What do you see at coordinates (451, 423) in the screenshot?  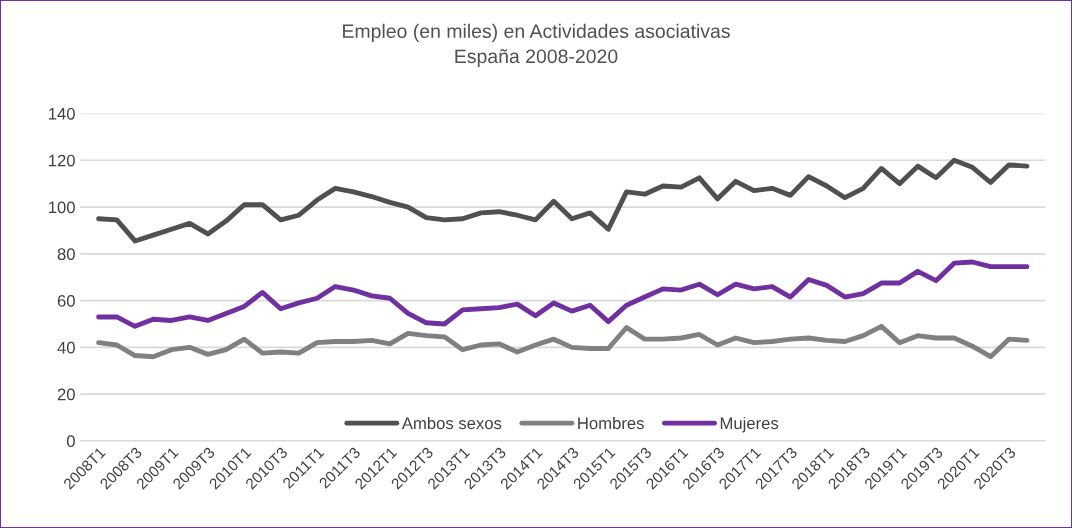 I see `legend-label: Ambos sexos` at bounding box center [451, 423].